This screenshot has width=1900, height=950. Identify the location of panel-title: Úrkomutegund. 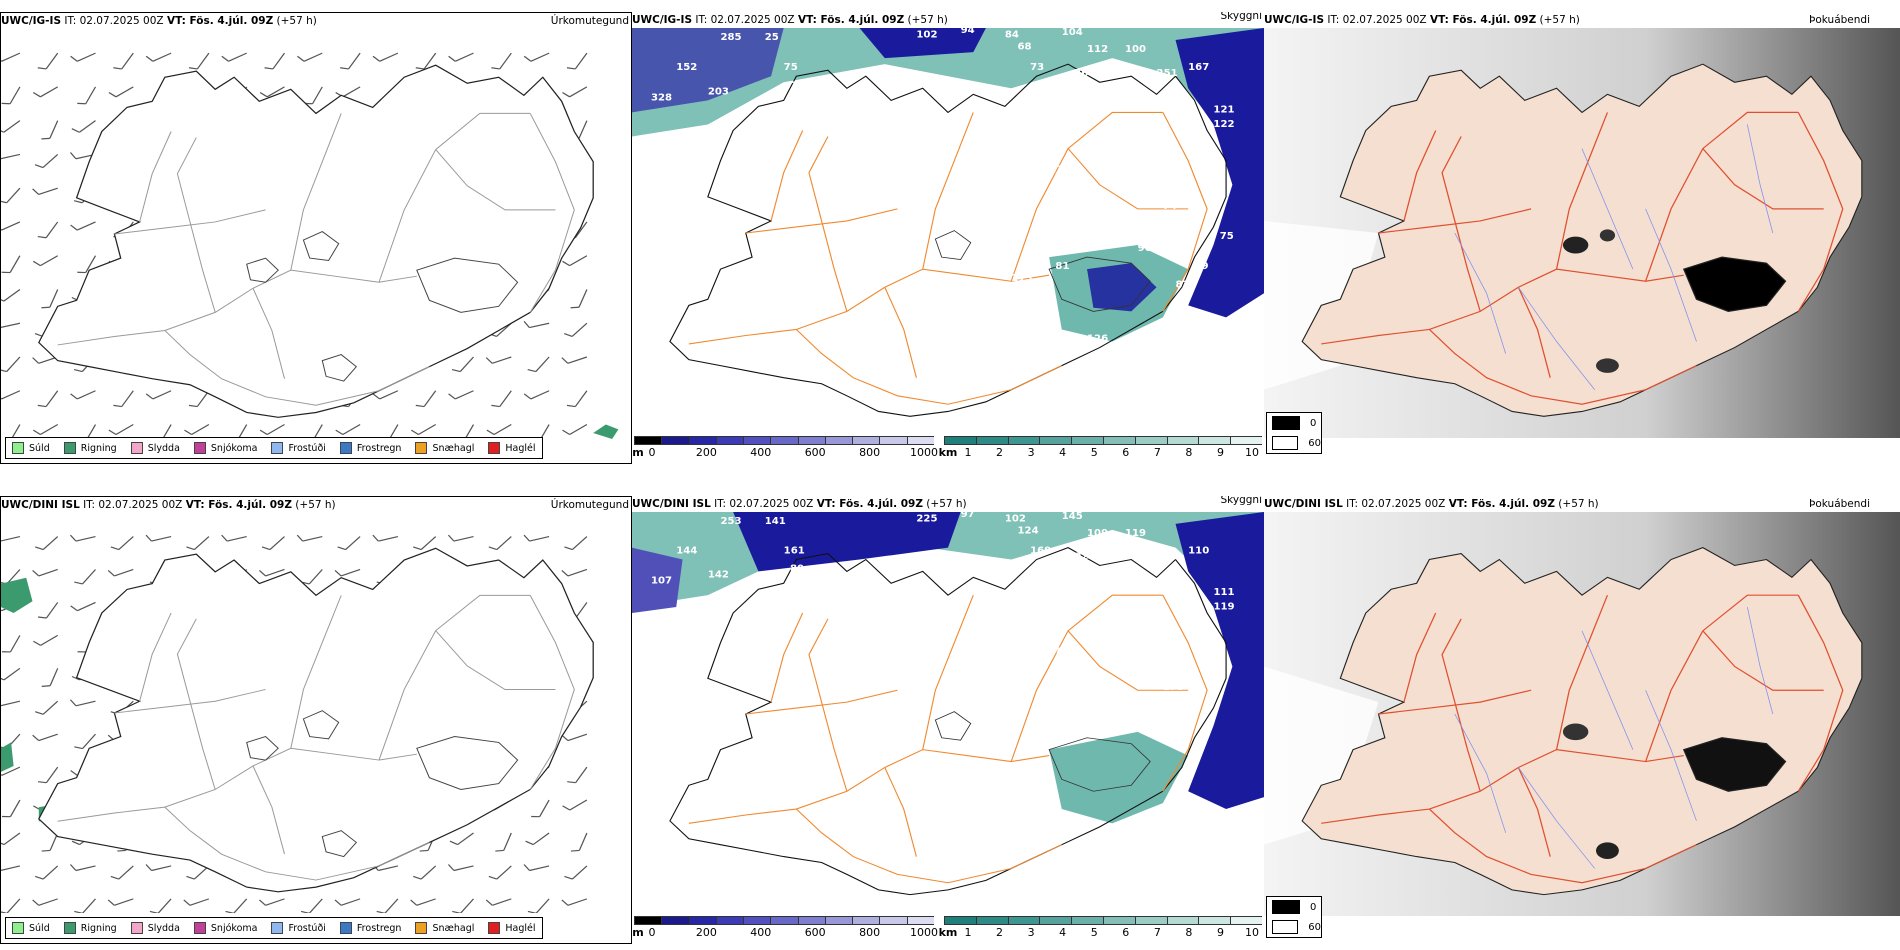
(589, 505).